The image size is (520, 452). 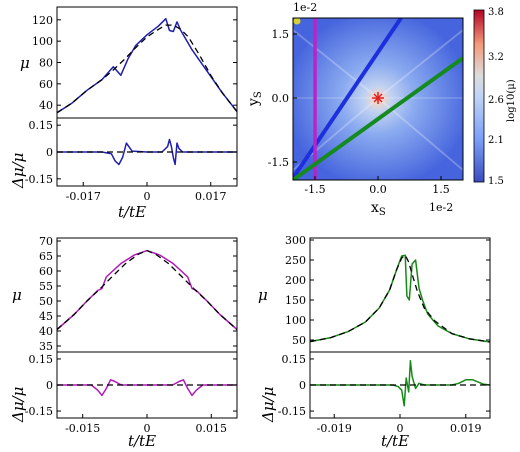 I want to click on panel1-resid-ytick-label: -0.15, so click(x=39, y=179).